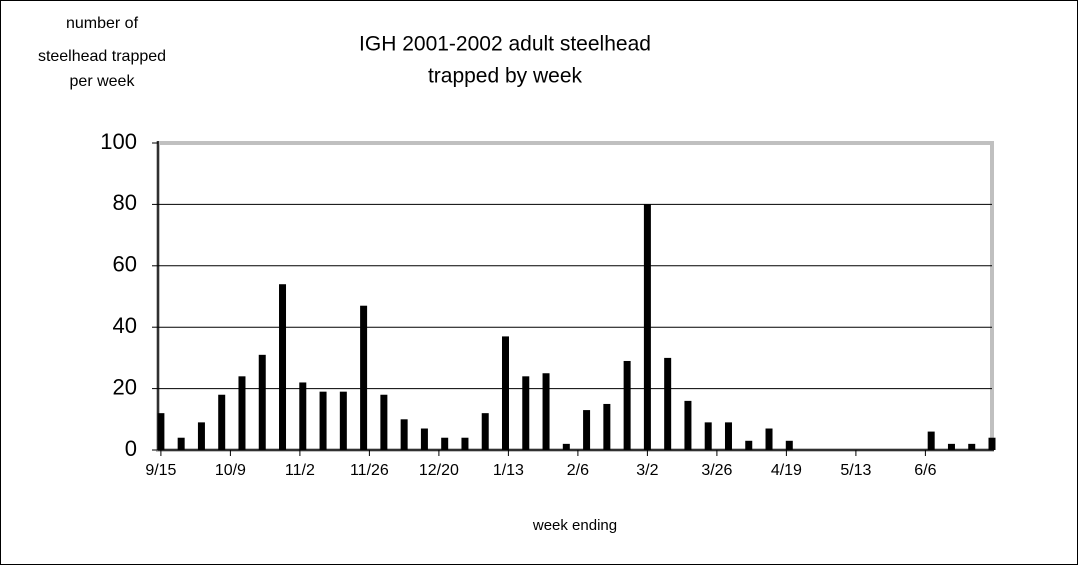  I want to click on x-tick-label: 12/20, so click(439, 470).